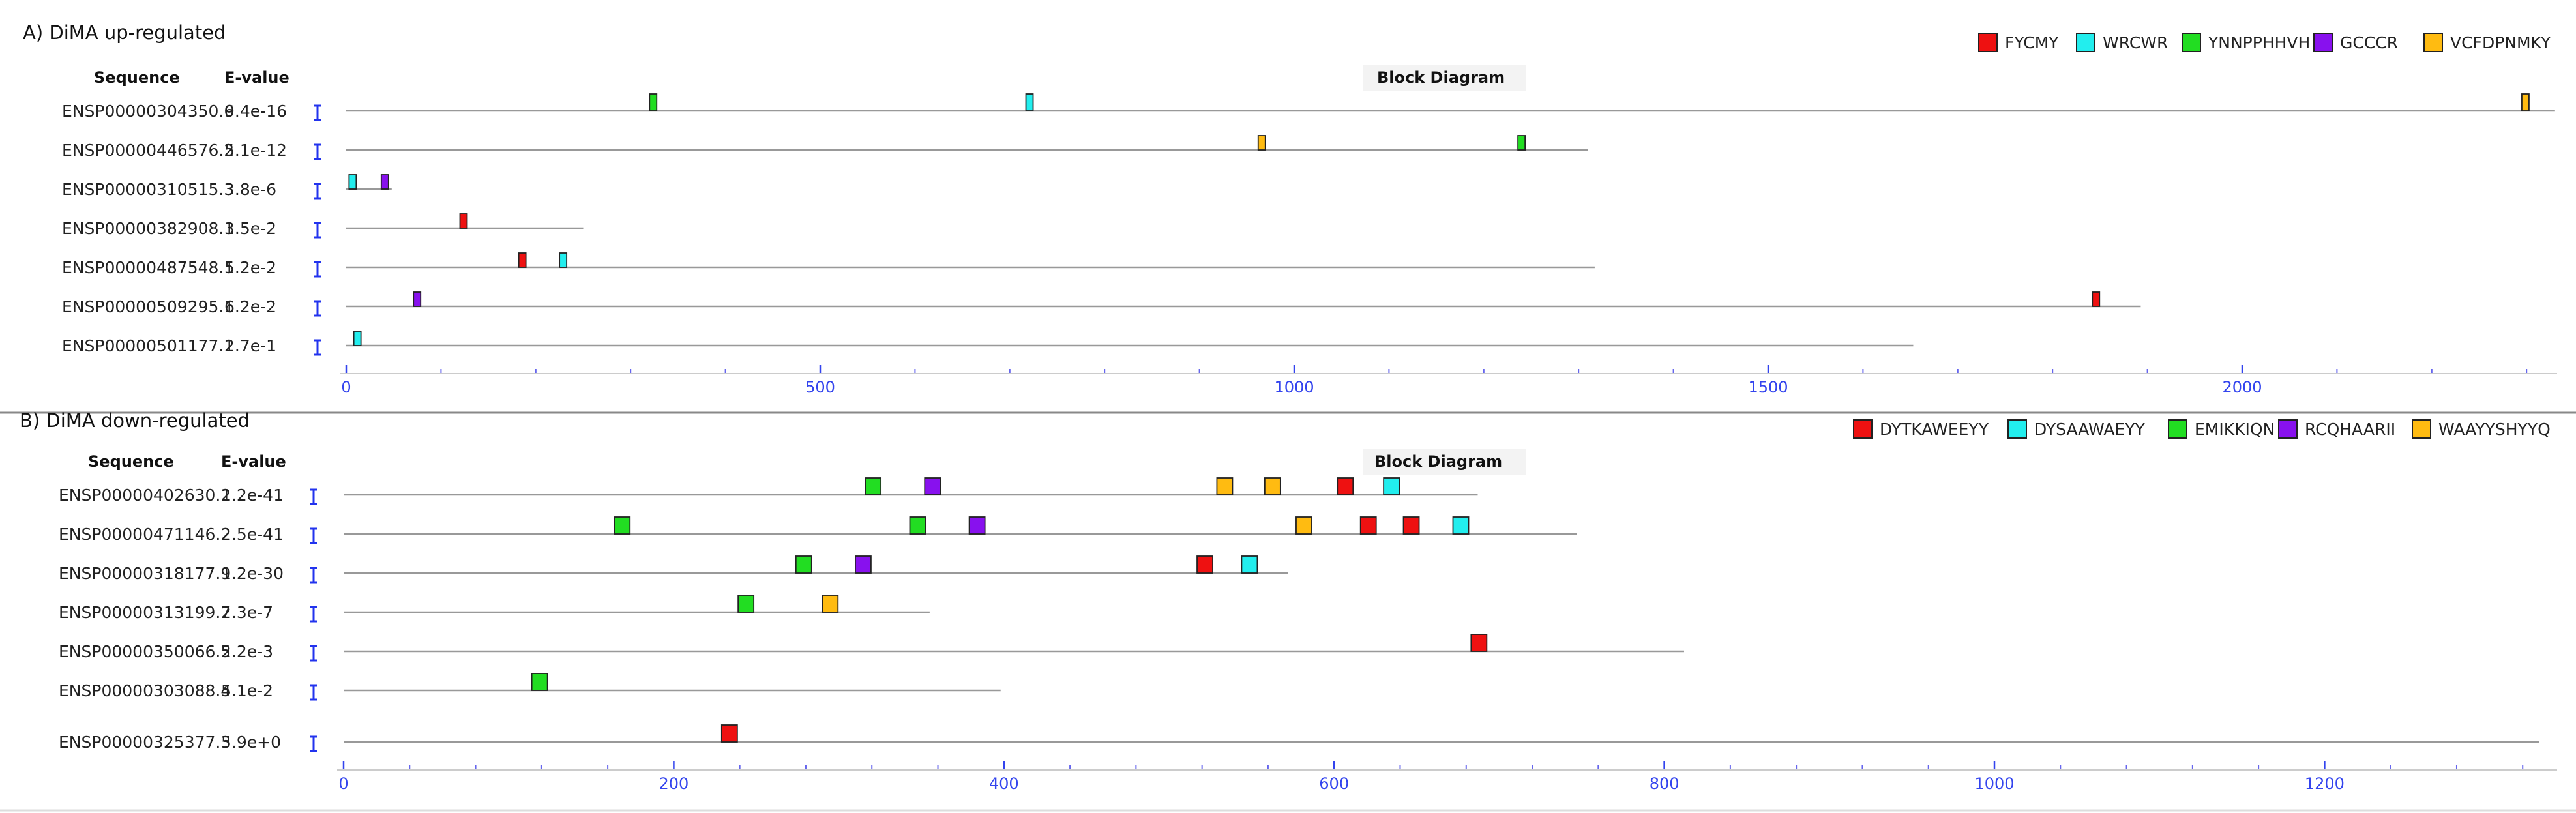  What do you see at coordinates (2500, 42) in the screenshot?
I see `legend-label: VCFDPNMKY` at bounding box center [2500, 42].